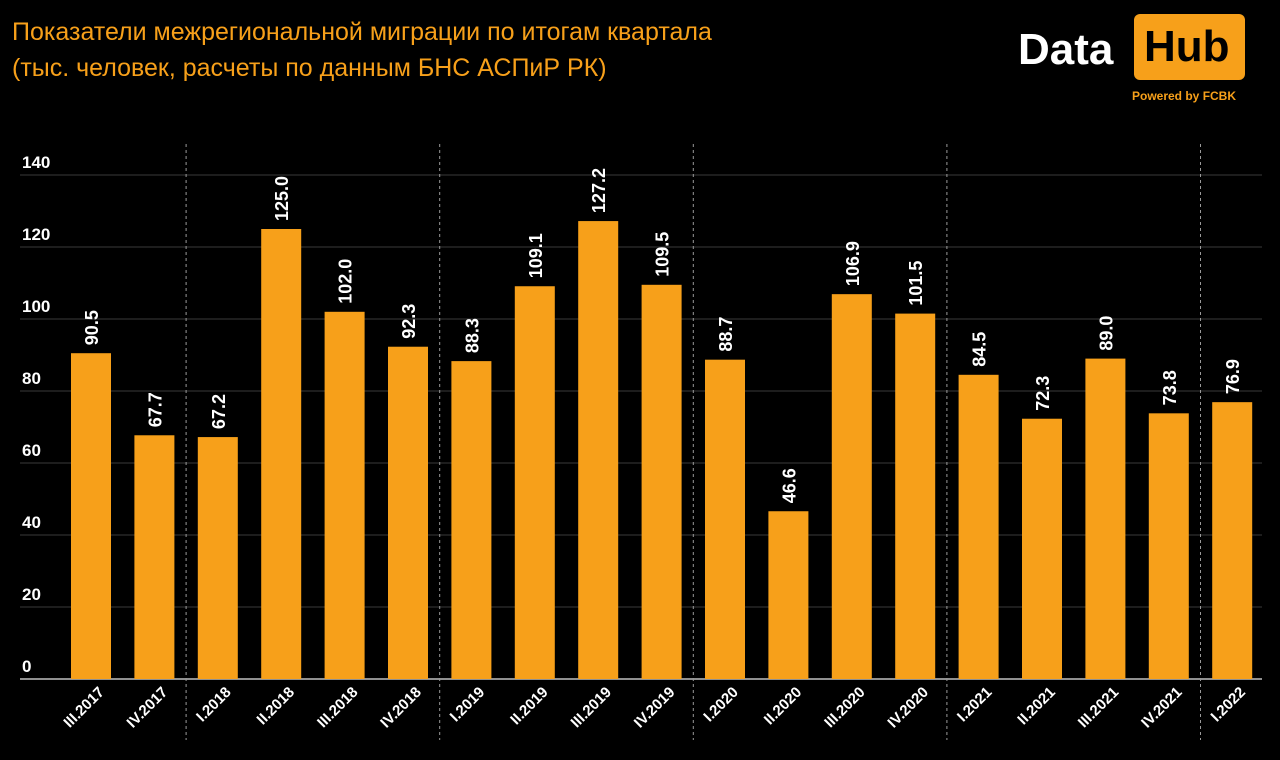  What do you see at coordinates (975, 705) in the screenshot?
I see `x-tick-label: I.2021` at bounding box center [975, 705].